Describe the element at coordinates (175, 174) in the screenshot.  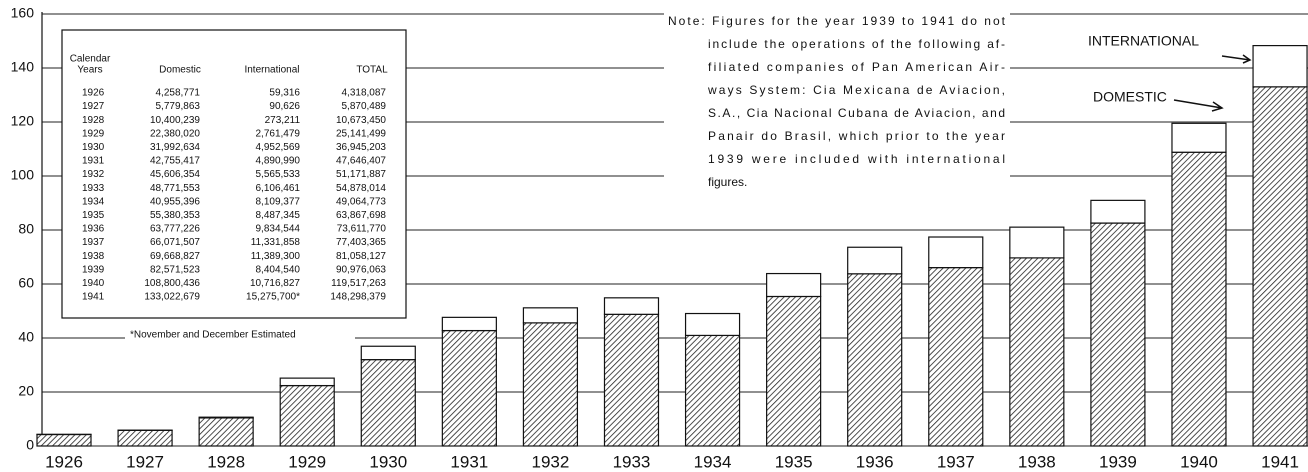
I see `table-cell: 45,606,354` at that location.